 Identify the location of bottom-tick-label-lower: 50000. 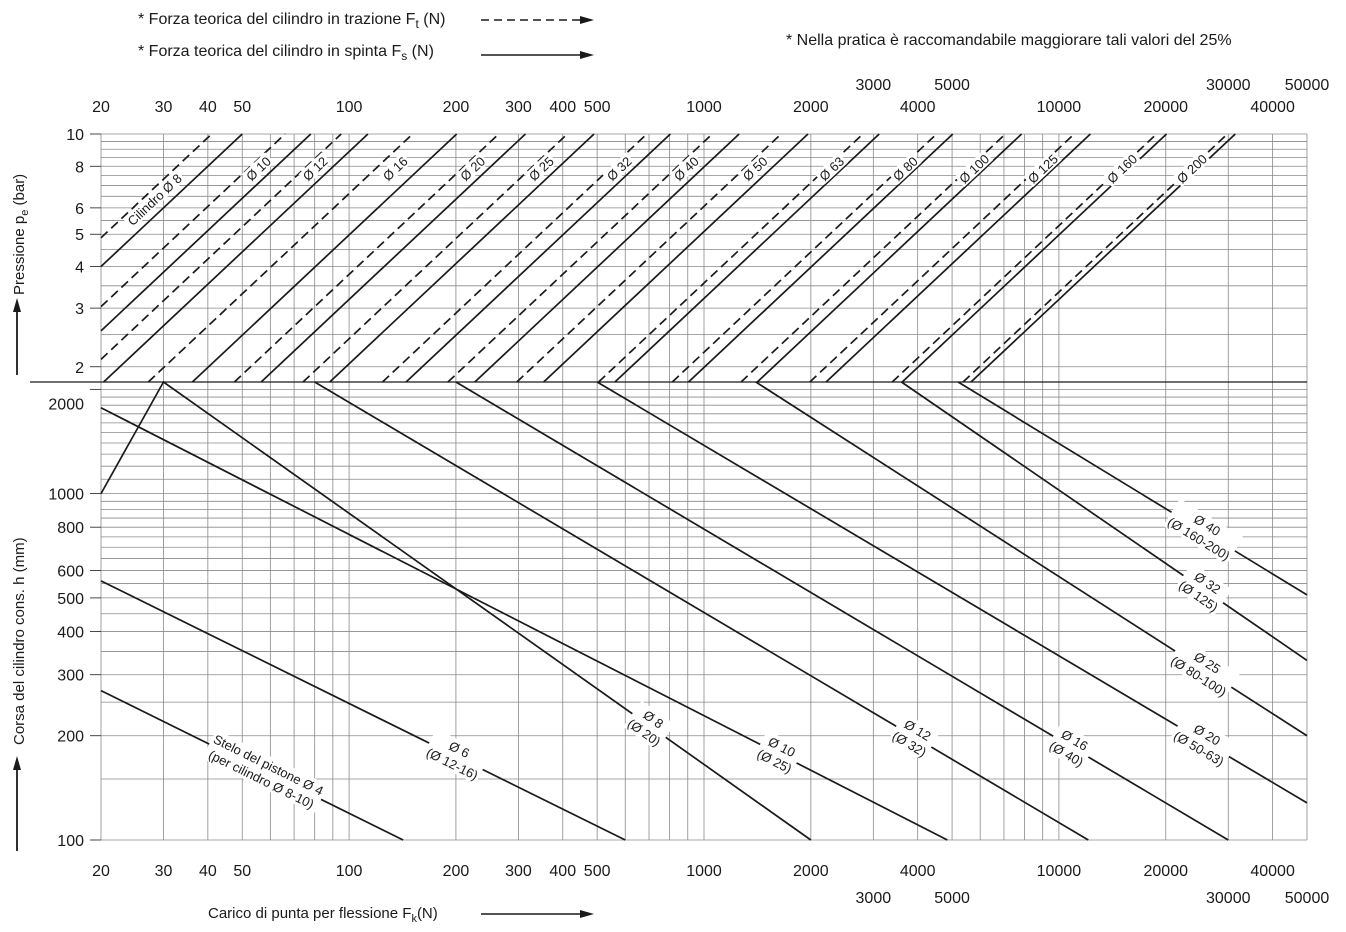
(1307, 898).